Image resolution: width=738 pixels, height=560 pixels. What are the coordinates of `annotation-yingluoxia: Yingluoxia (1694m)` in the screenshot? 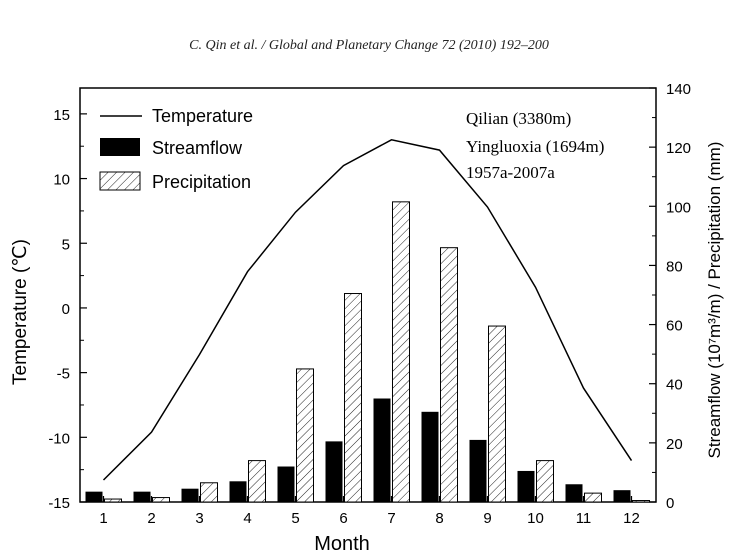 It's located at (535, 146).